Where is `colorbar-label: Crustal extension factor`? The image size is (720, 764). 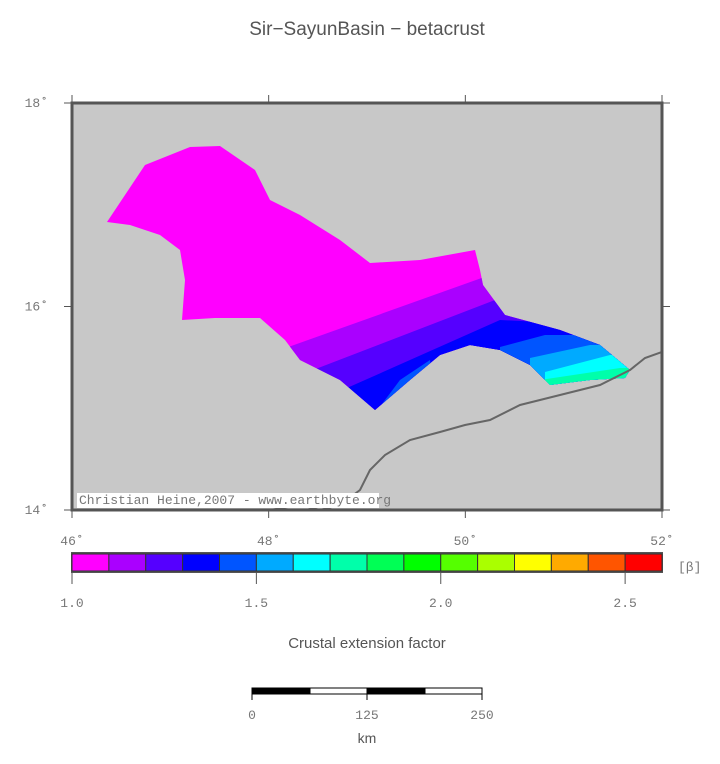 colorbar-label: Crustal extension factor is located at coordinates (367, 643).